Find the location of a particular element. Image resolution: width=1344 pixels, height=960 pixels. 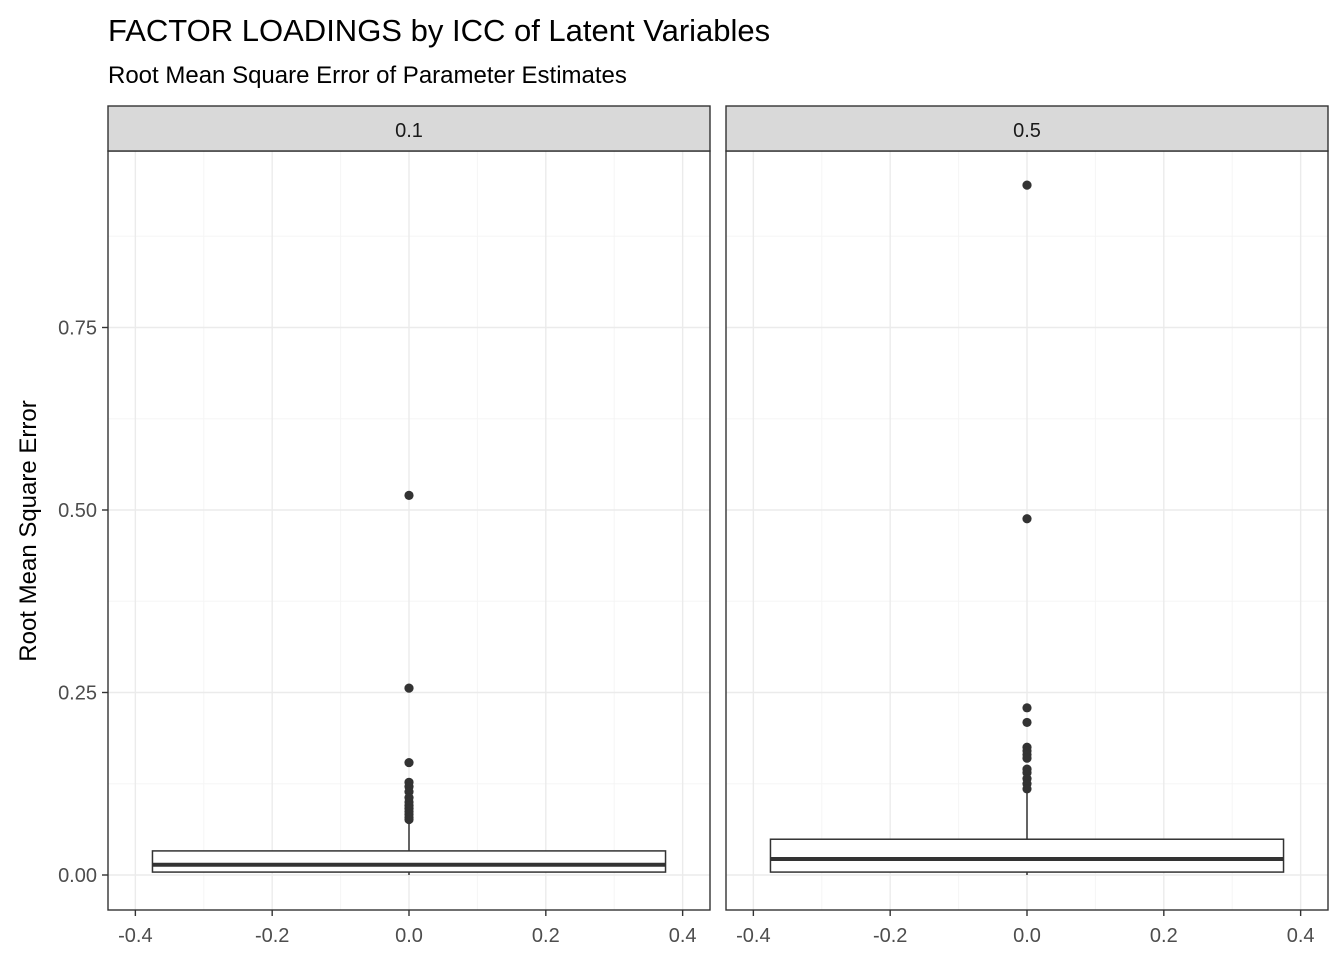

y-tick-label: 0.25 is located at coordinates (77, 694).